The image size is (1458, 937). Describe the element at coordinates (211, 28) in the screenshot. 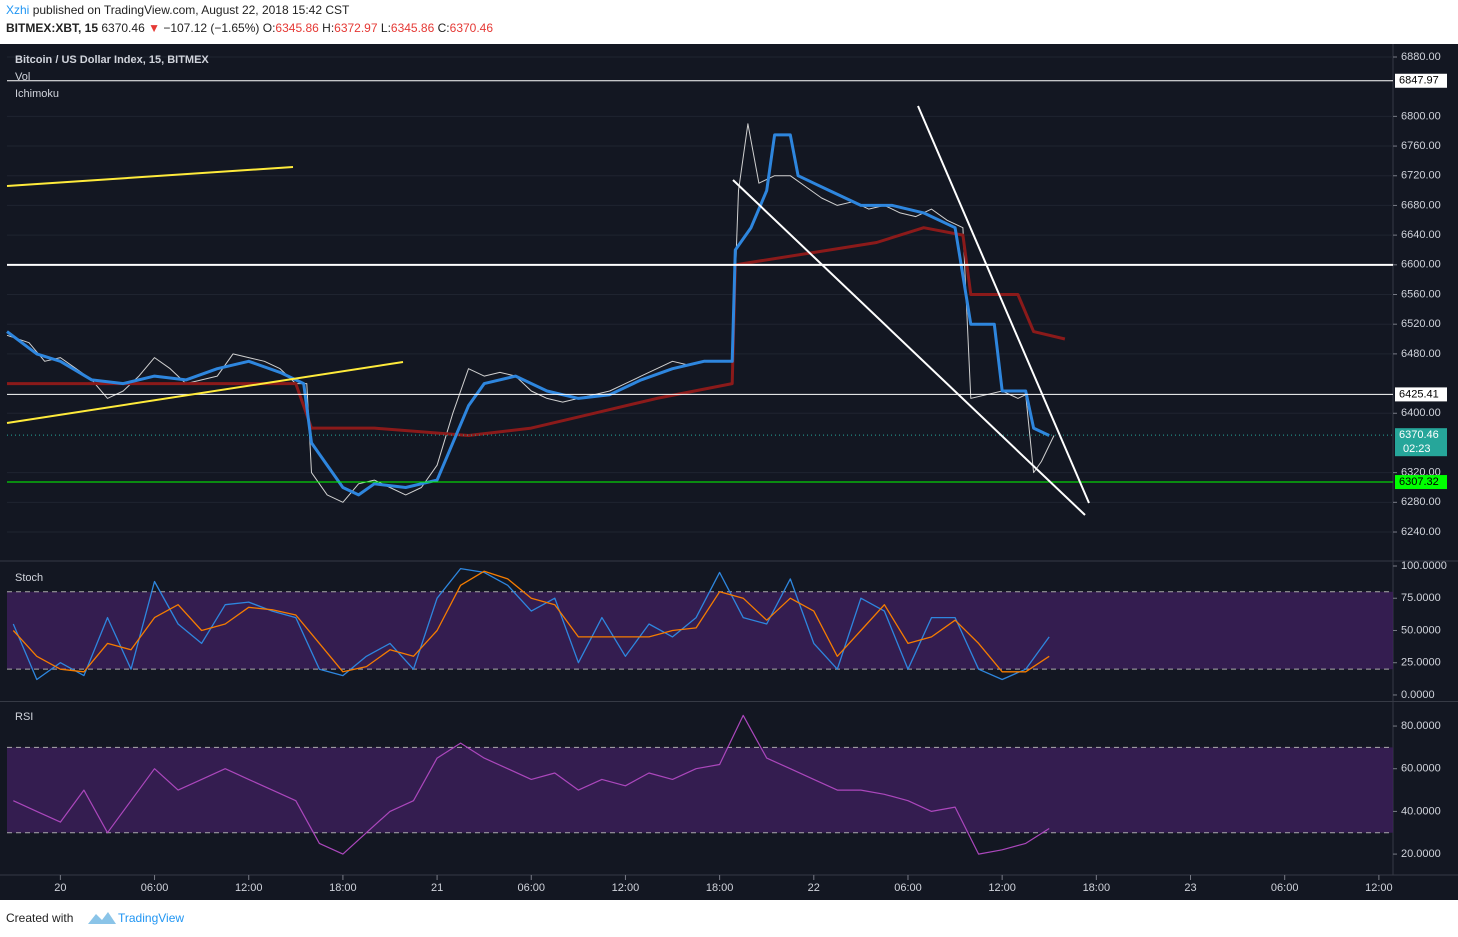

I see `change: −107.12 (−1.65%)` at that location.